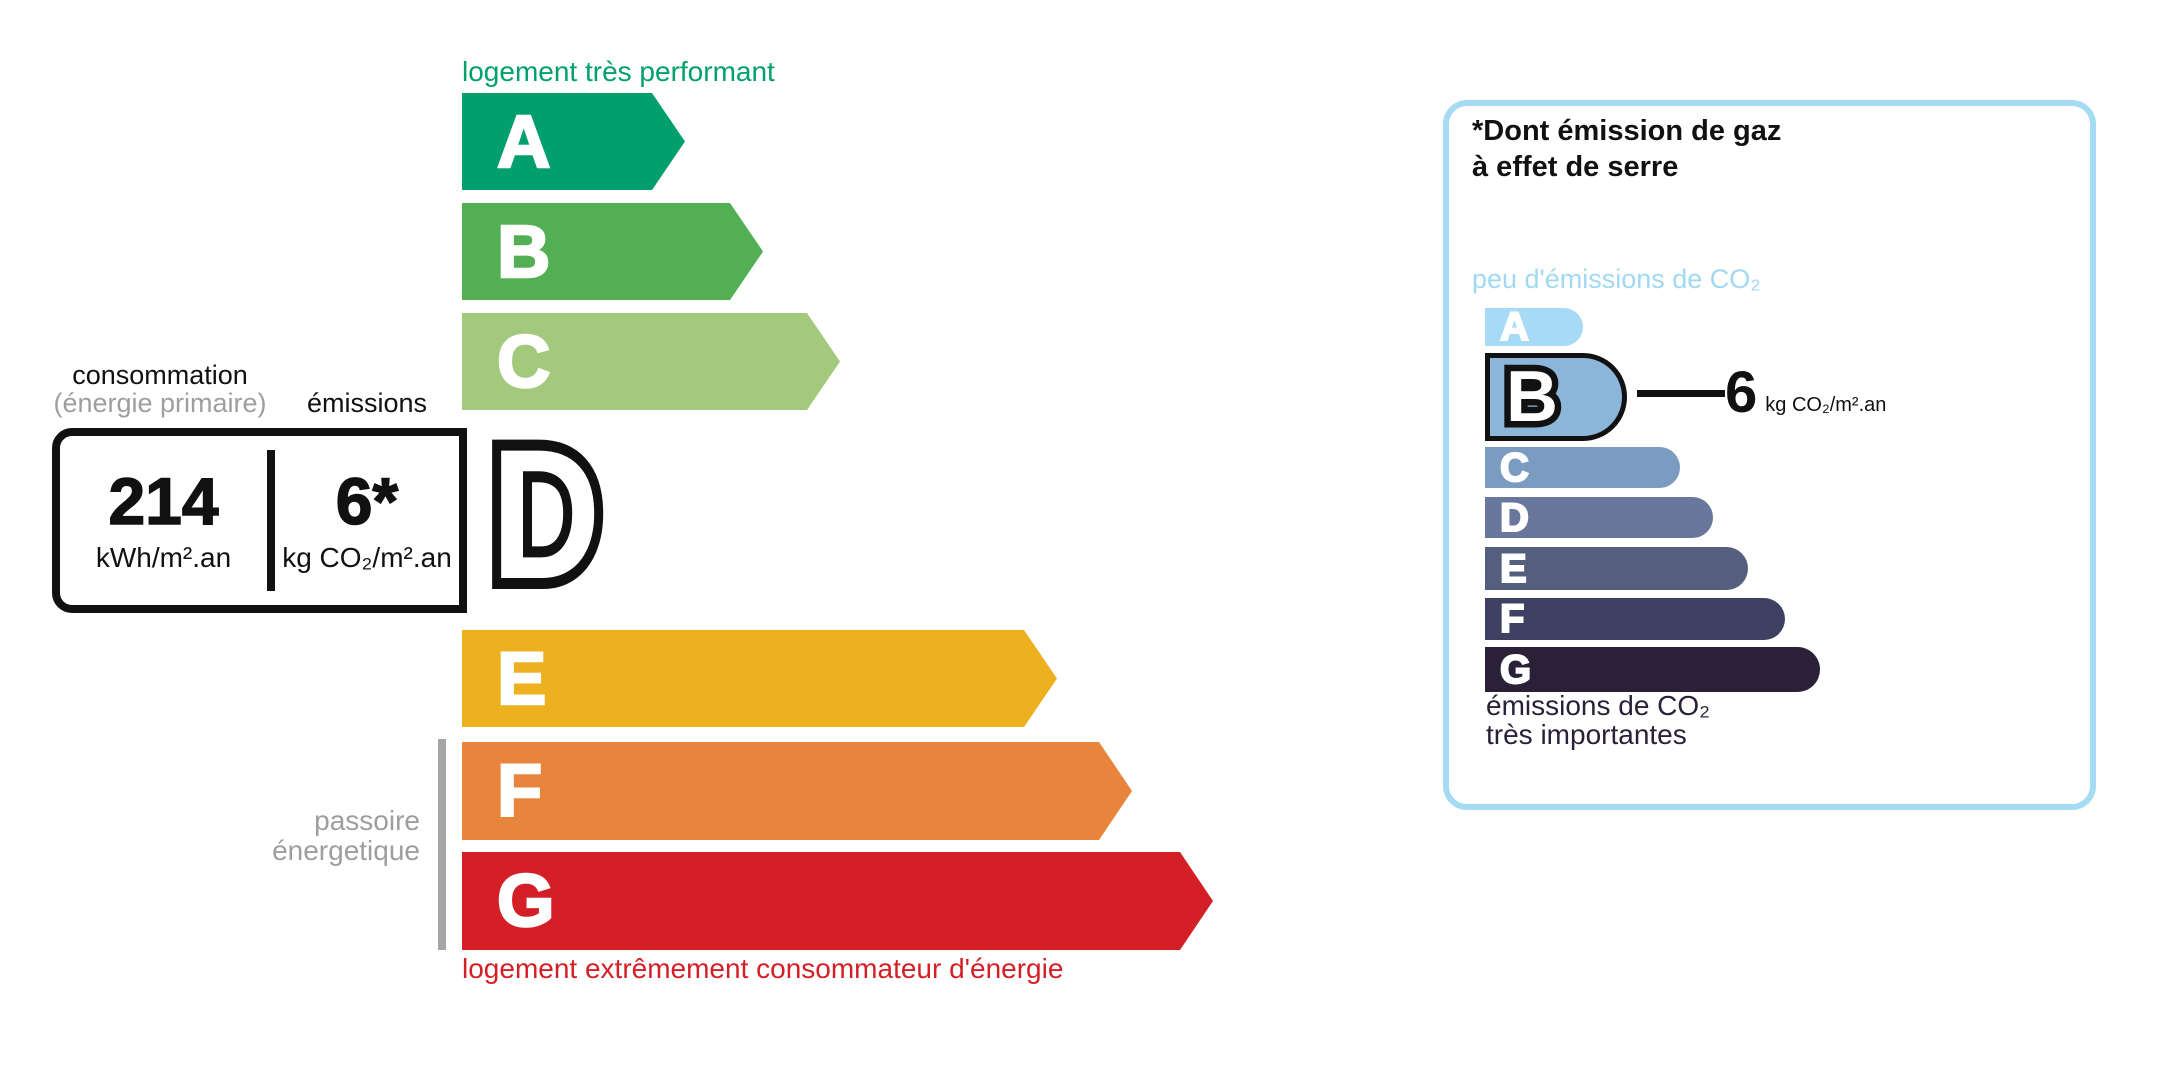  I want to click on energy-grade-a: A, so click(573, 141).